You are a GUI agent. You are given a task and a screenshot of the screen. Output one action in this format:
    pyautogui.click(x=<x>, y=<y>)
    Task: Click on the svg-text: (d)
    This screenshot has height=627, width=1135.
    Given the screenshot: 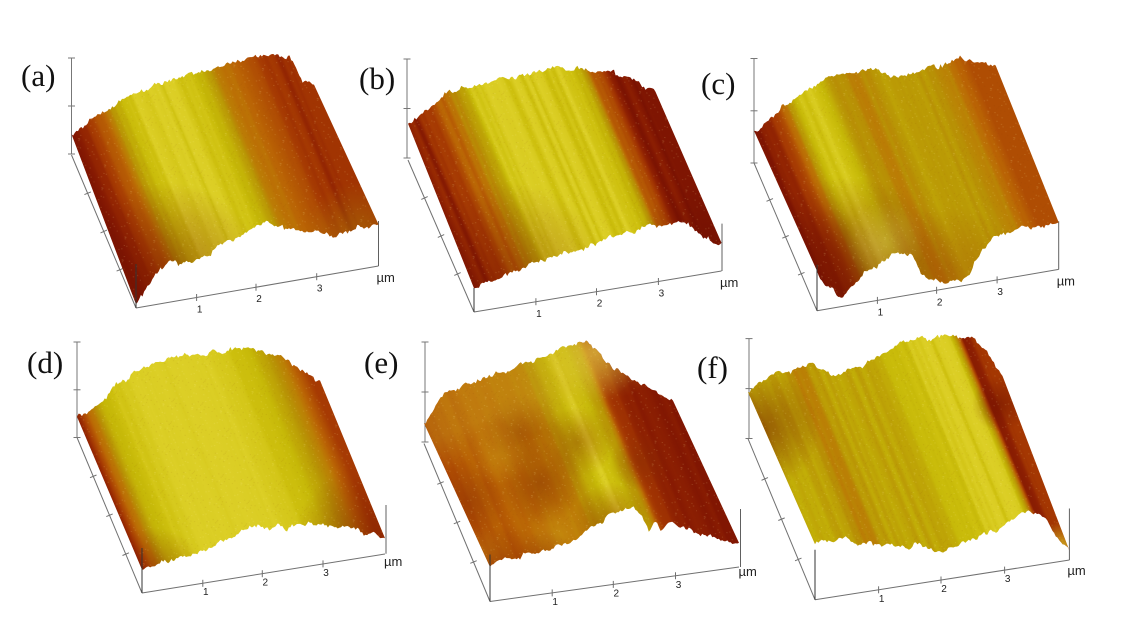 What is the action you would take?
    pyautogui.click(x=45, y=362)
    